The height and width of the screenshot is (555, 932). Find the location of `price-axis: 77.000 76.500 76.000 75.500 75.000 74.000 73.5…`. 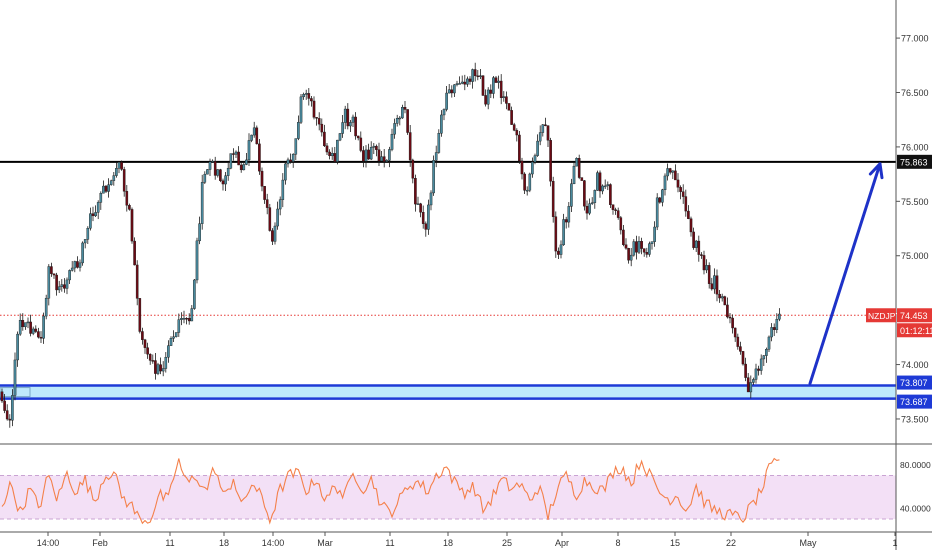

price-axis: 77.000 76.500 76.000 75.500 75.000 74.000 73.5… is located at coordinates (913, 274).